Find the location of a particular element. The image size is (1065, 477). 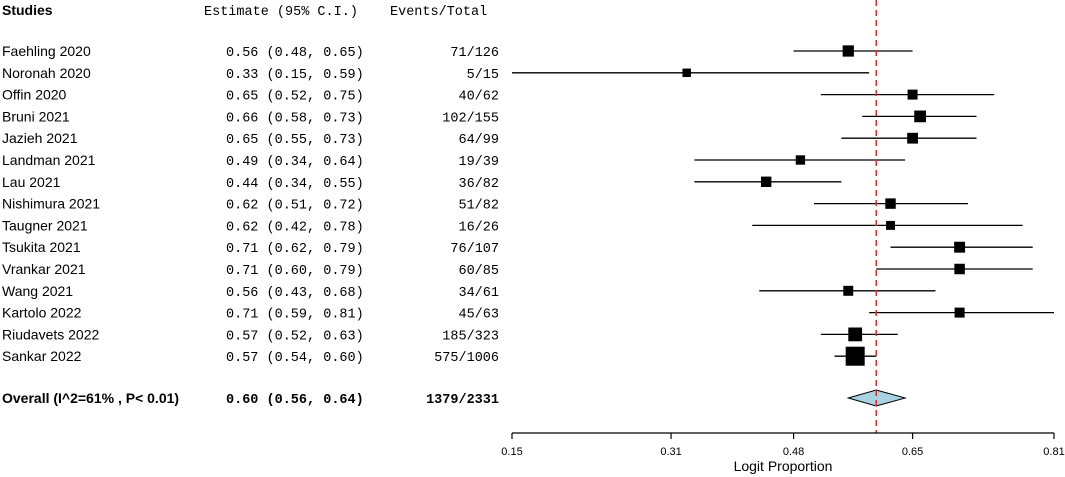

study-ci: 0.71 (0.59, 0.81) is located at coordinates (295, 315).